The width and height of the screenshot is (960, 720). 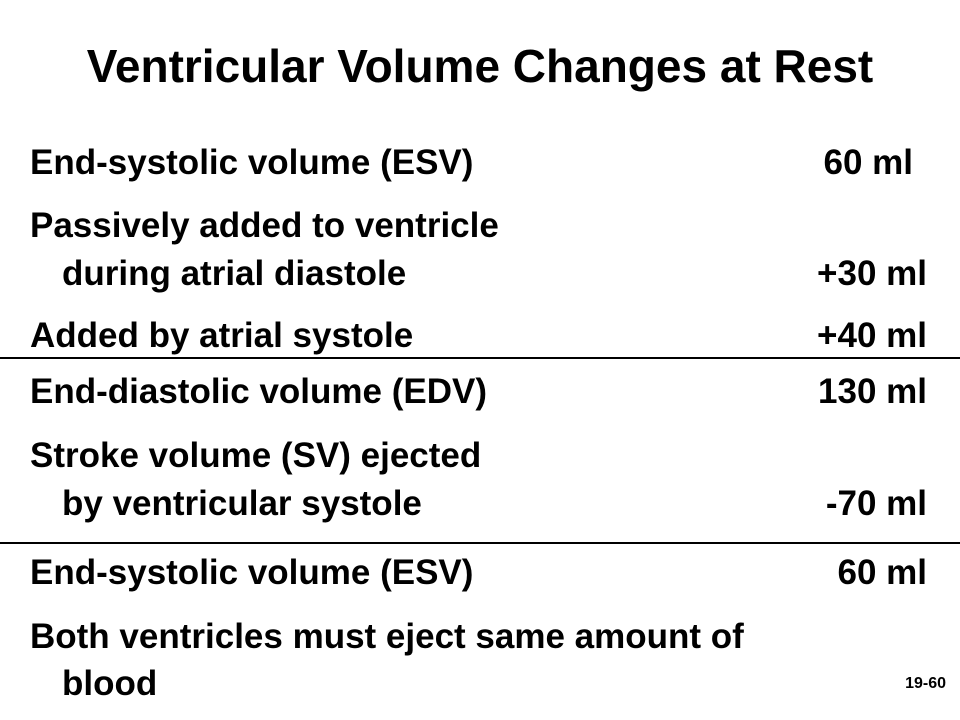 I want to click on row-stroke-volume-value: -70 ml, so click(x=876, y=503).